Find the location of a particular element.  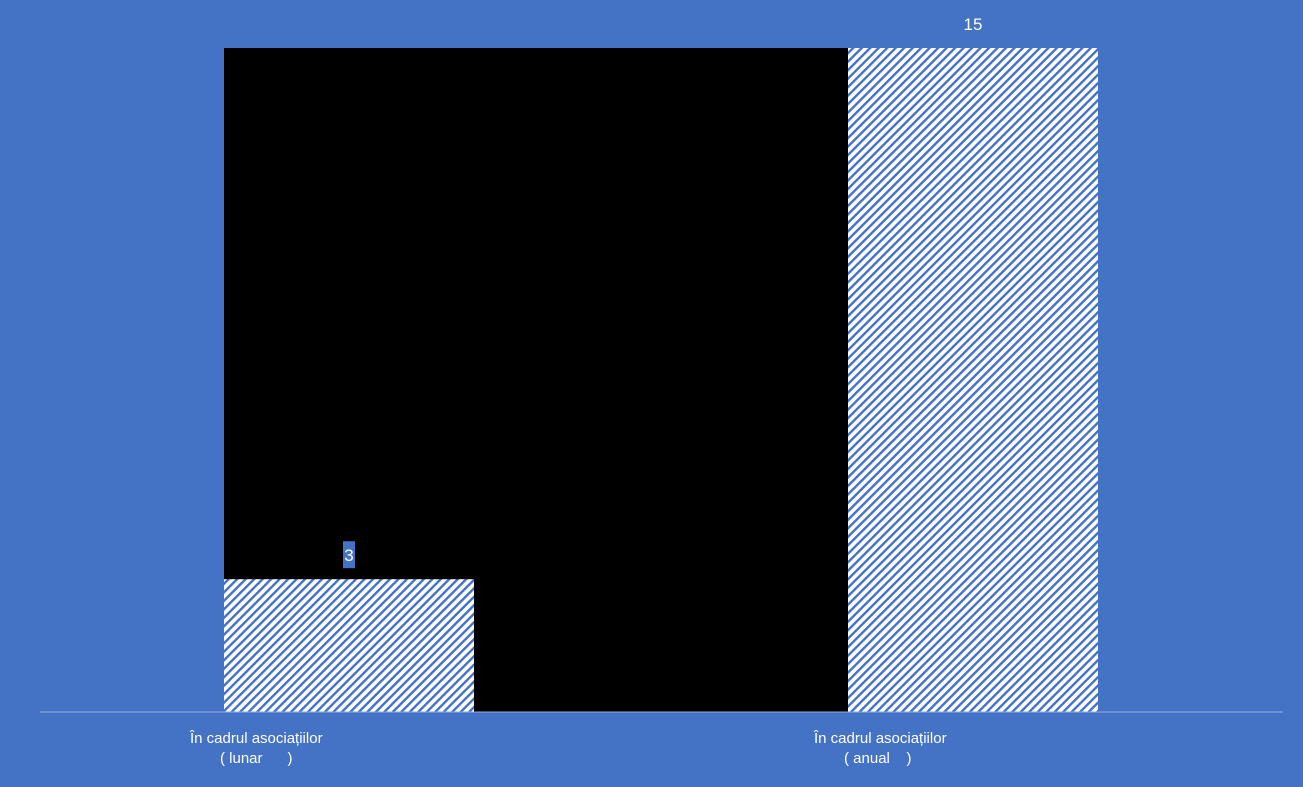

data-label-highlight is located at coordinates (349, 555).